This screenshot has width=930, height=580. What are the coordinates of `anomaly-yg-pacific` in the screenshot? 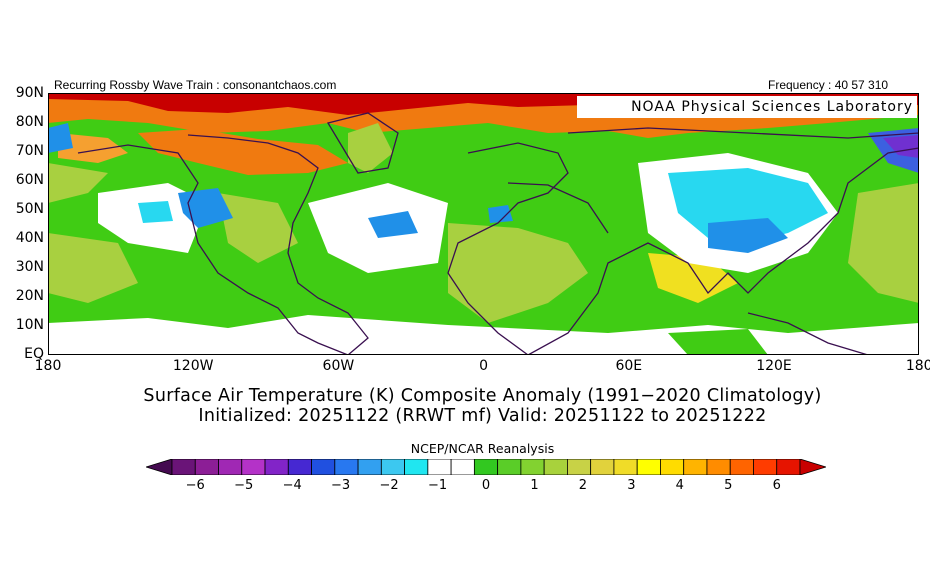 It's located at (78, 183).